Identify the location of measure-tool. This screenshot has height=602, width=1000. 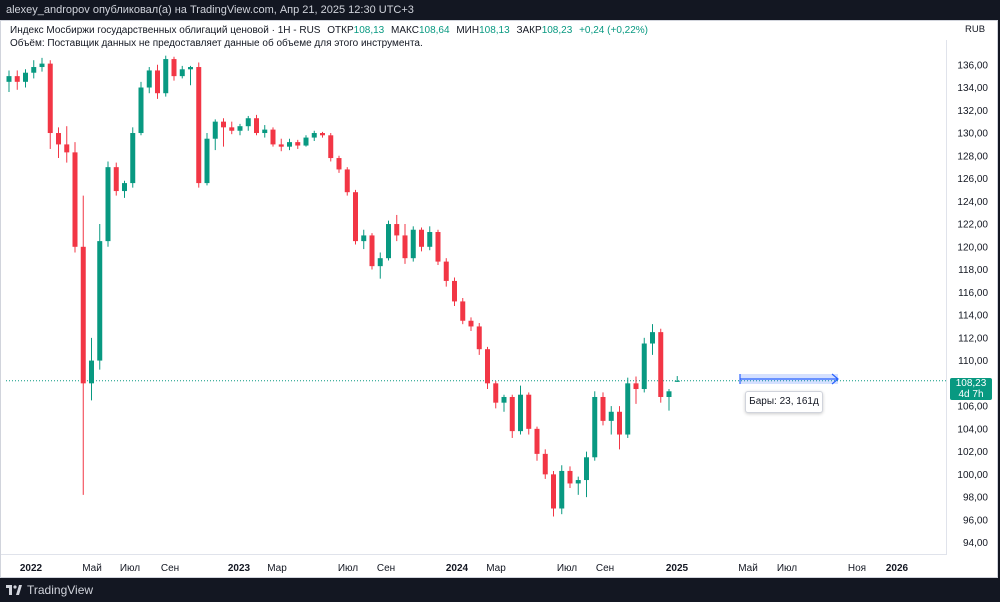
(789, 379).